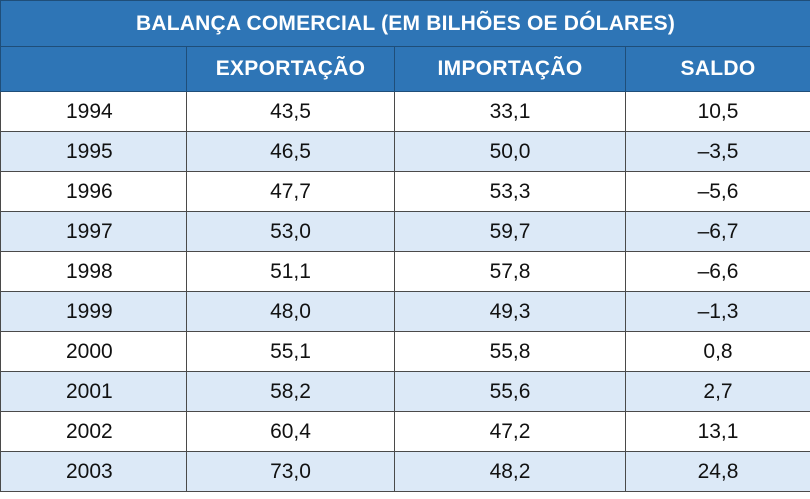  Describe the element at coordinates (93, 431) in the screenshot. I see `year-cell: 2002` at that location.